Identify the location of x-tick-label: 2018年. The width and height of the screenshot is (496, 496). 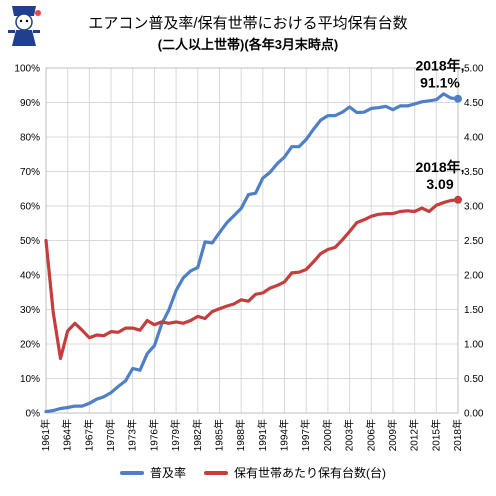
(457, 435).